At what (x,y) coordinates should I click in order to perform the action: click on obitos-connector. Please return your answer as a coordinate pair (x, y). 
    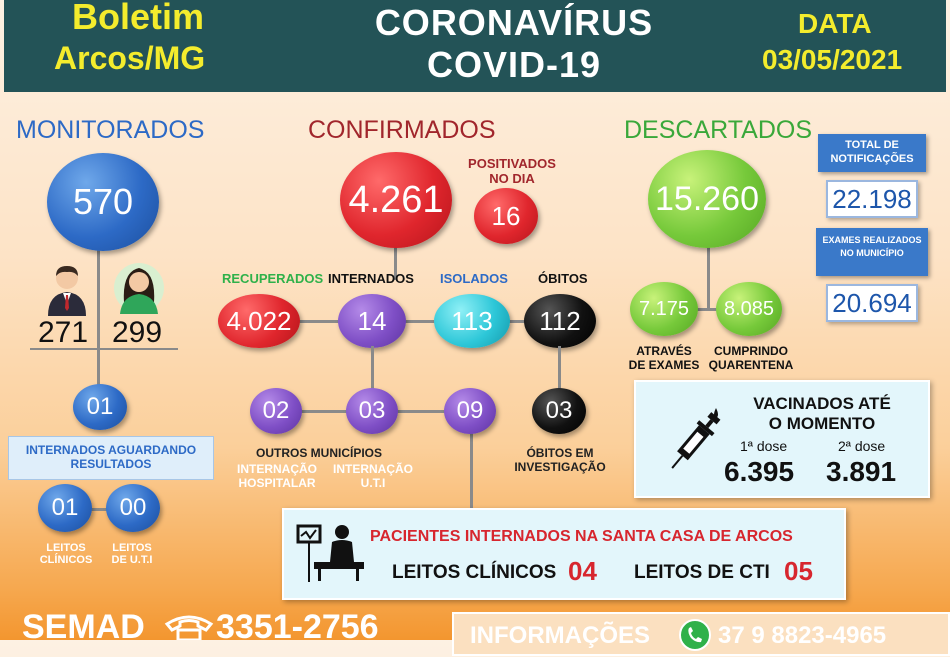
    Looking at the image, I should click on (559, 368).